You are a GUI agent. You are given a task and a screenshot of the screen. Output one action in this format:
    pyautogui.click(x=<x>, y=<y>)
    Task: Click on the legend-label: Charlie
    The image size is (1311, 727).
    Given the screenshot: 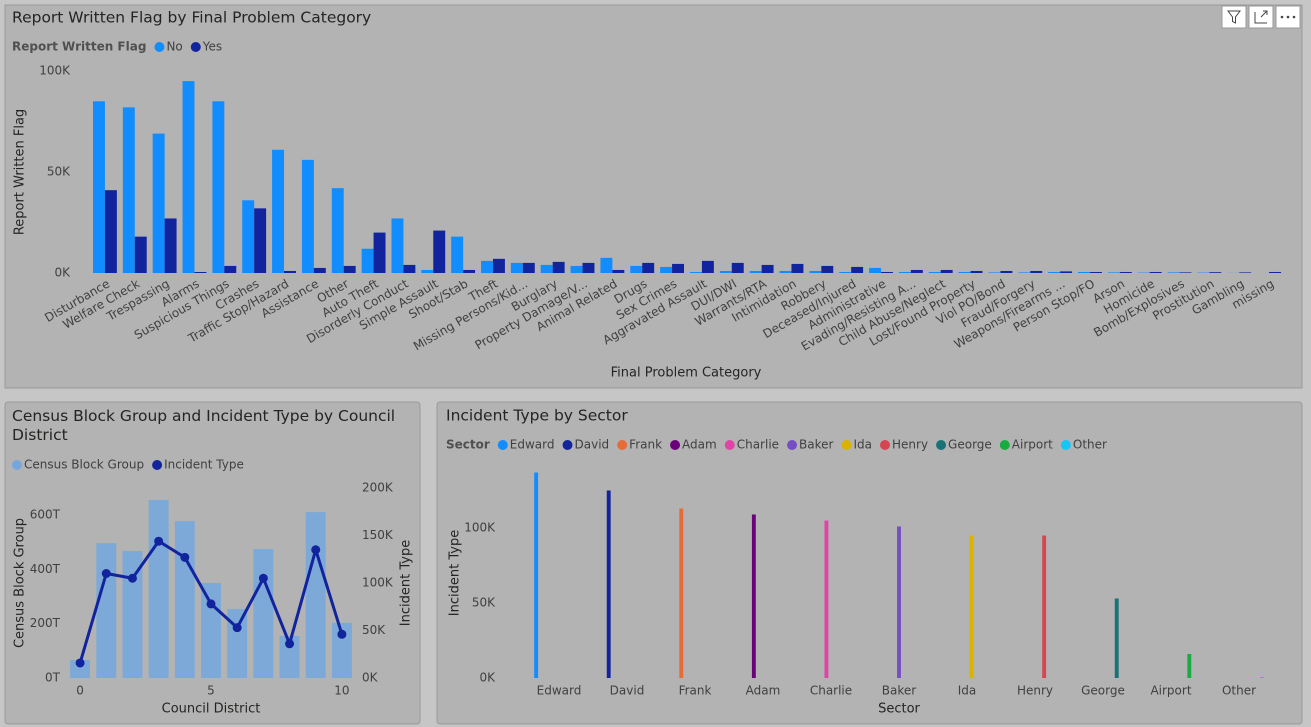 What is the action you would take?
    pyautogui.click(x=758, y=445)
    